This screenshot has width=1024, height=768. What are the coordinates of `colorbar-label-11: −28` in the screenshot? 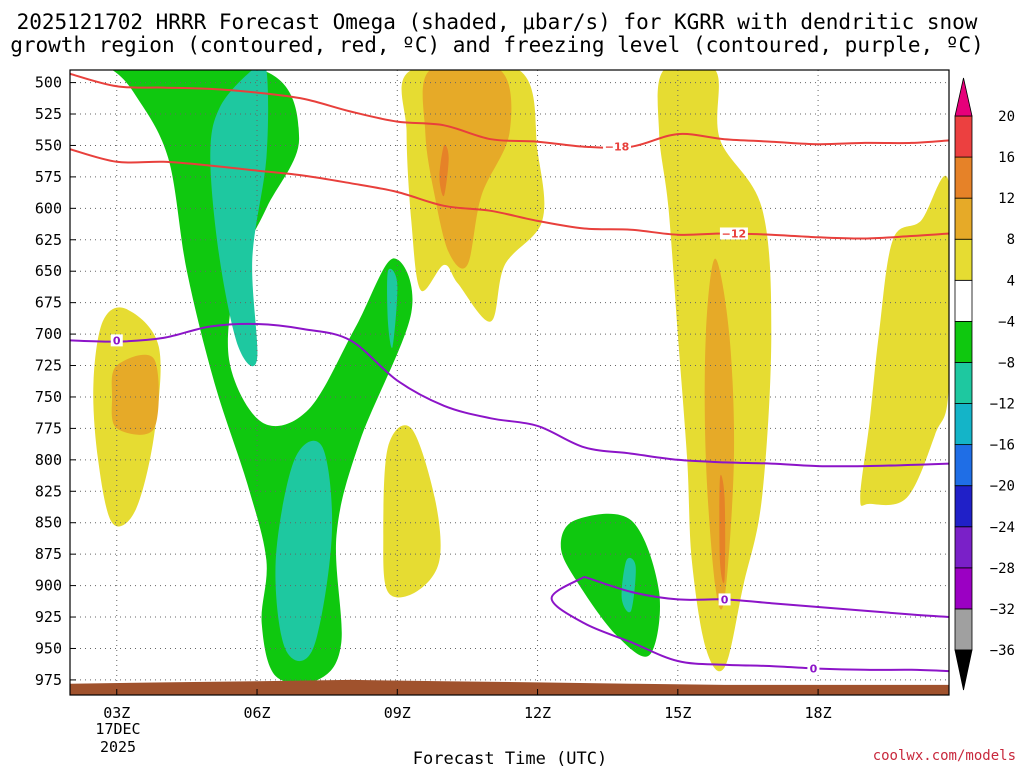 It's located at (1002, 569).